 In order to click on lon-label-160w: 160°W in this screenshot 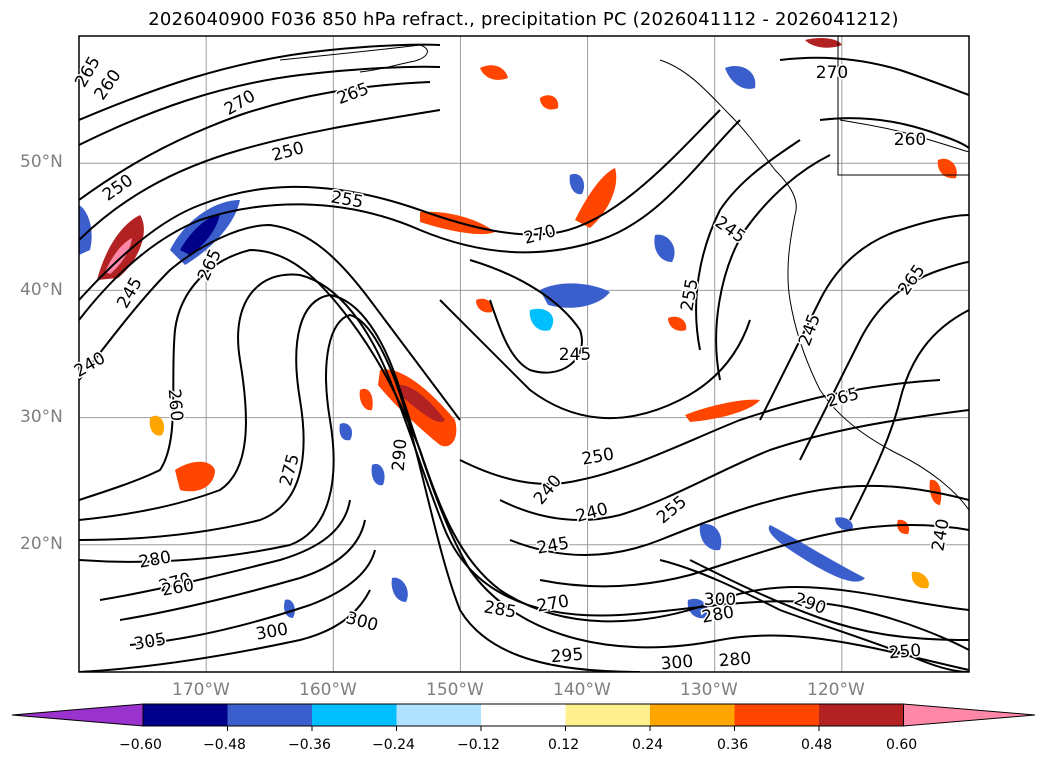, I will do `click(328, 690)`.